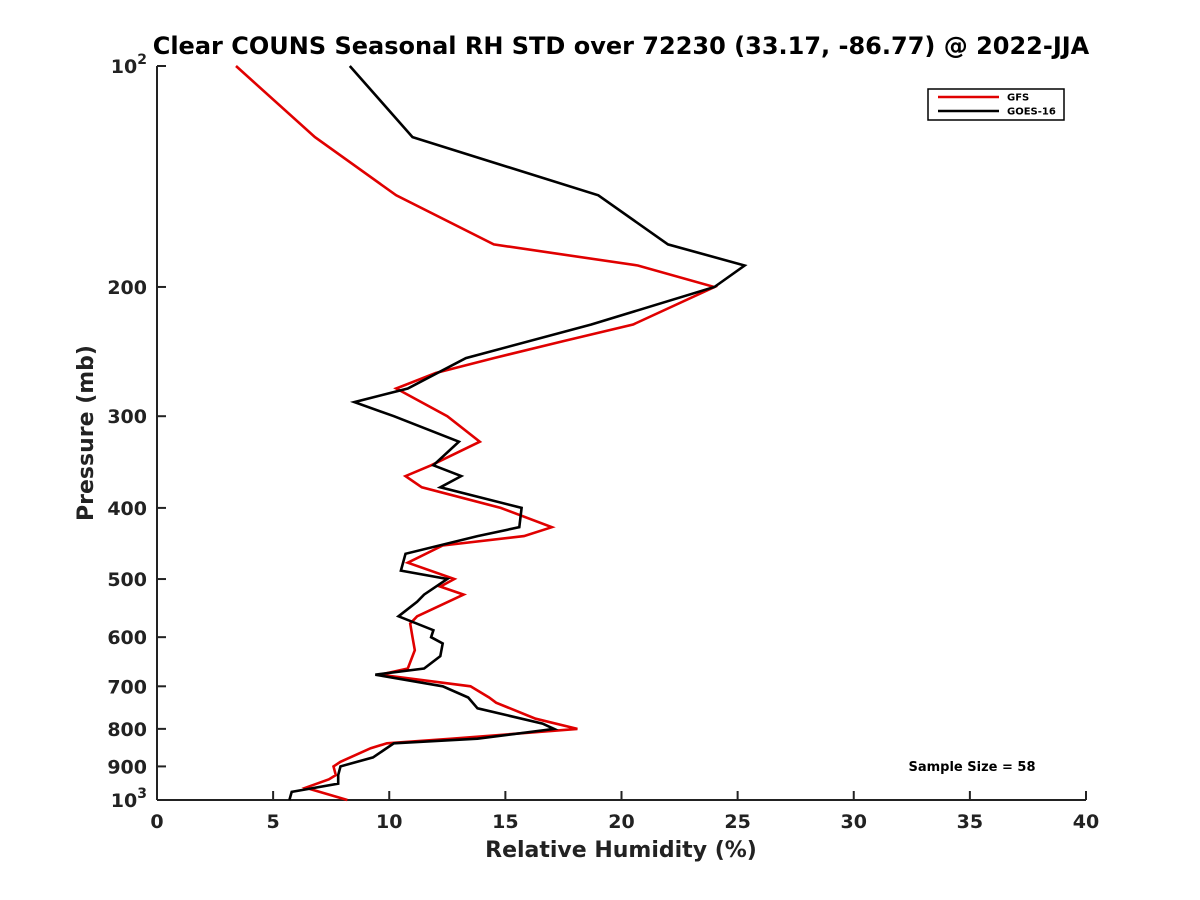 The height and width of the screenshot is (900, 1200). What do you see at coordinates (127, 687) in the screenshot?
I see `y-tick-label: 700` at bounding box center [127, 687].